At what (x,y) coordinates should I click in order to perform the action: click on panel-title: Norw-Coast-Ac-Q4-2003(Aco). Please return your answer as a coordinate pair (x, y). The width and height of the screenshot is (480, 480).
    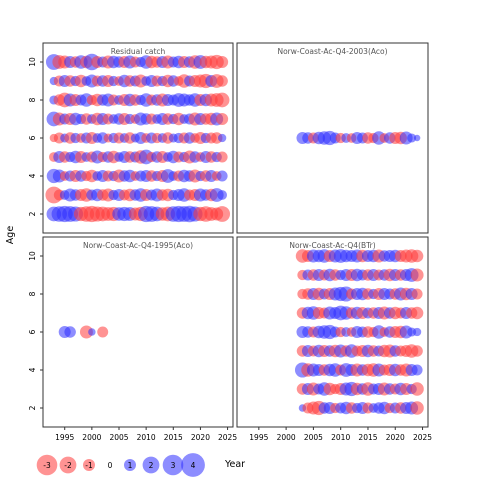
    Looking at the image, I should click on (332, 51).